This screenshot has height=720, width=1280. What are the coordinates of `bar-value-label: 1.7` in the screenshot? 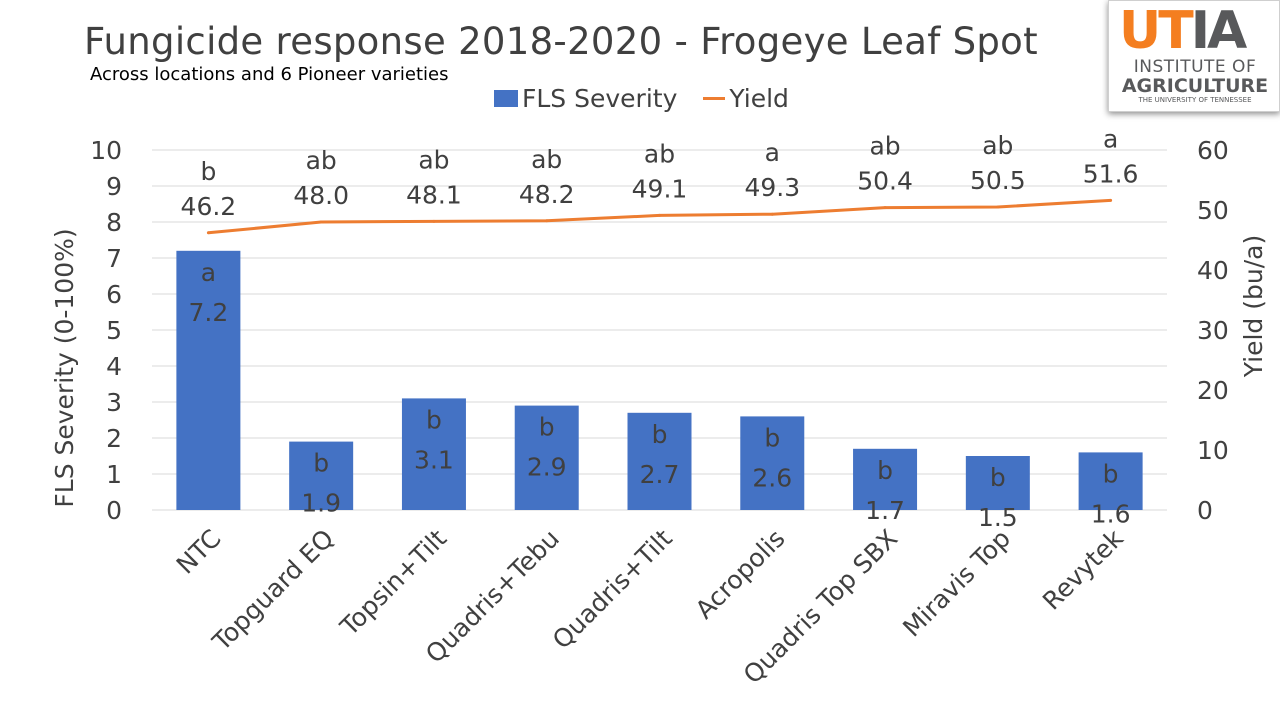 It's located at (885, 510).